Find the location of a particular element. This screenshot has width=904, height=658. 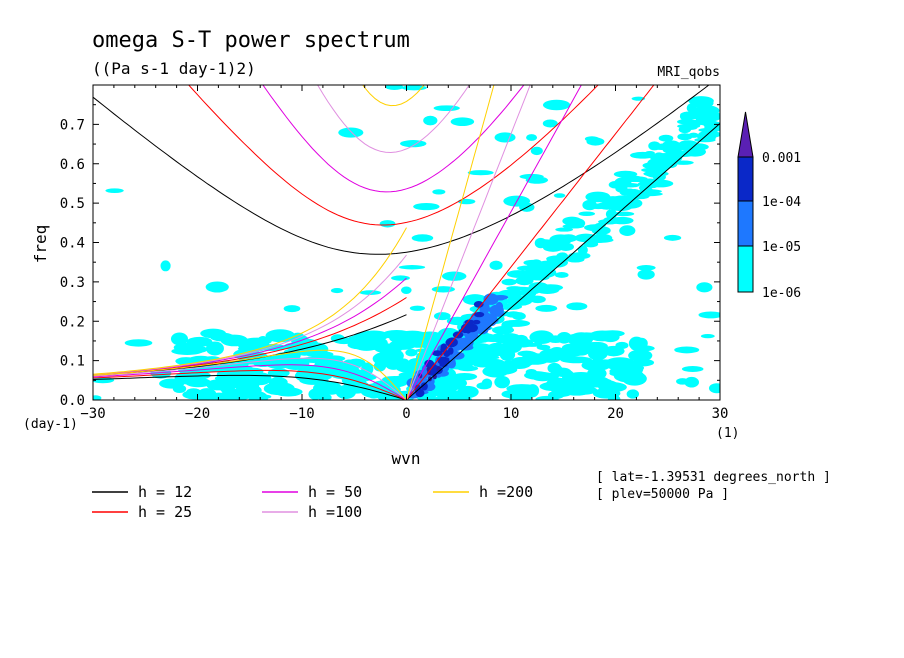

source-label: MRI_qobs is located at coordinates (688, 72).